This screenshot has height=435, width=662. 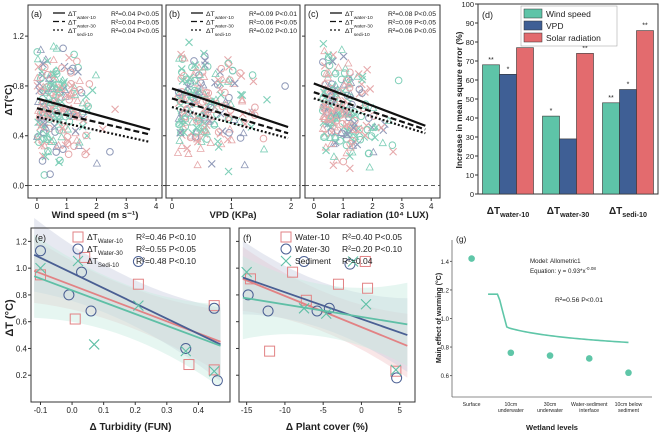 I want to click on y-axis-label-bottom: ΔT (°C), so click(x=10, y=318).